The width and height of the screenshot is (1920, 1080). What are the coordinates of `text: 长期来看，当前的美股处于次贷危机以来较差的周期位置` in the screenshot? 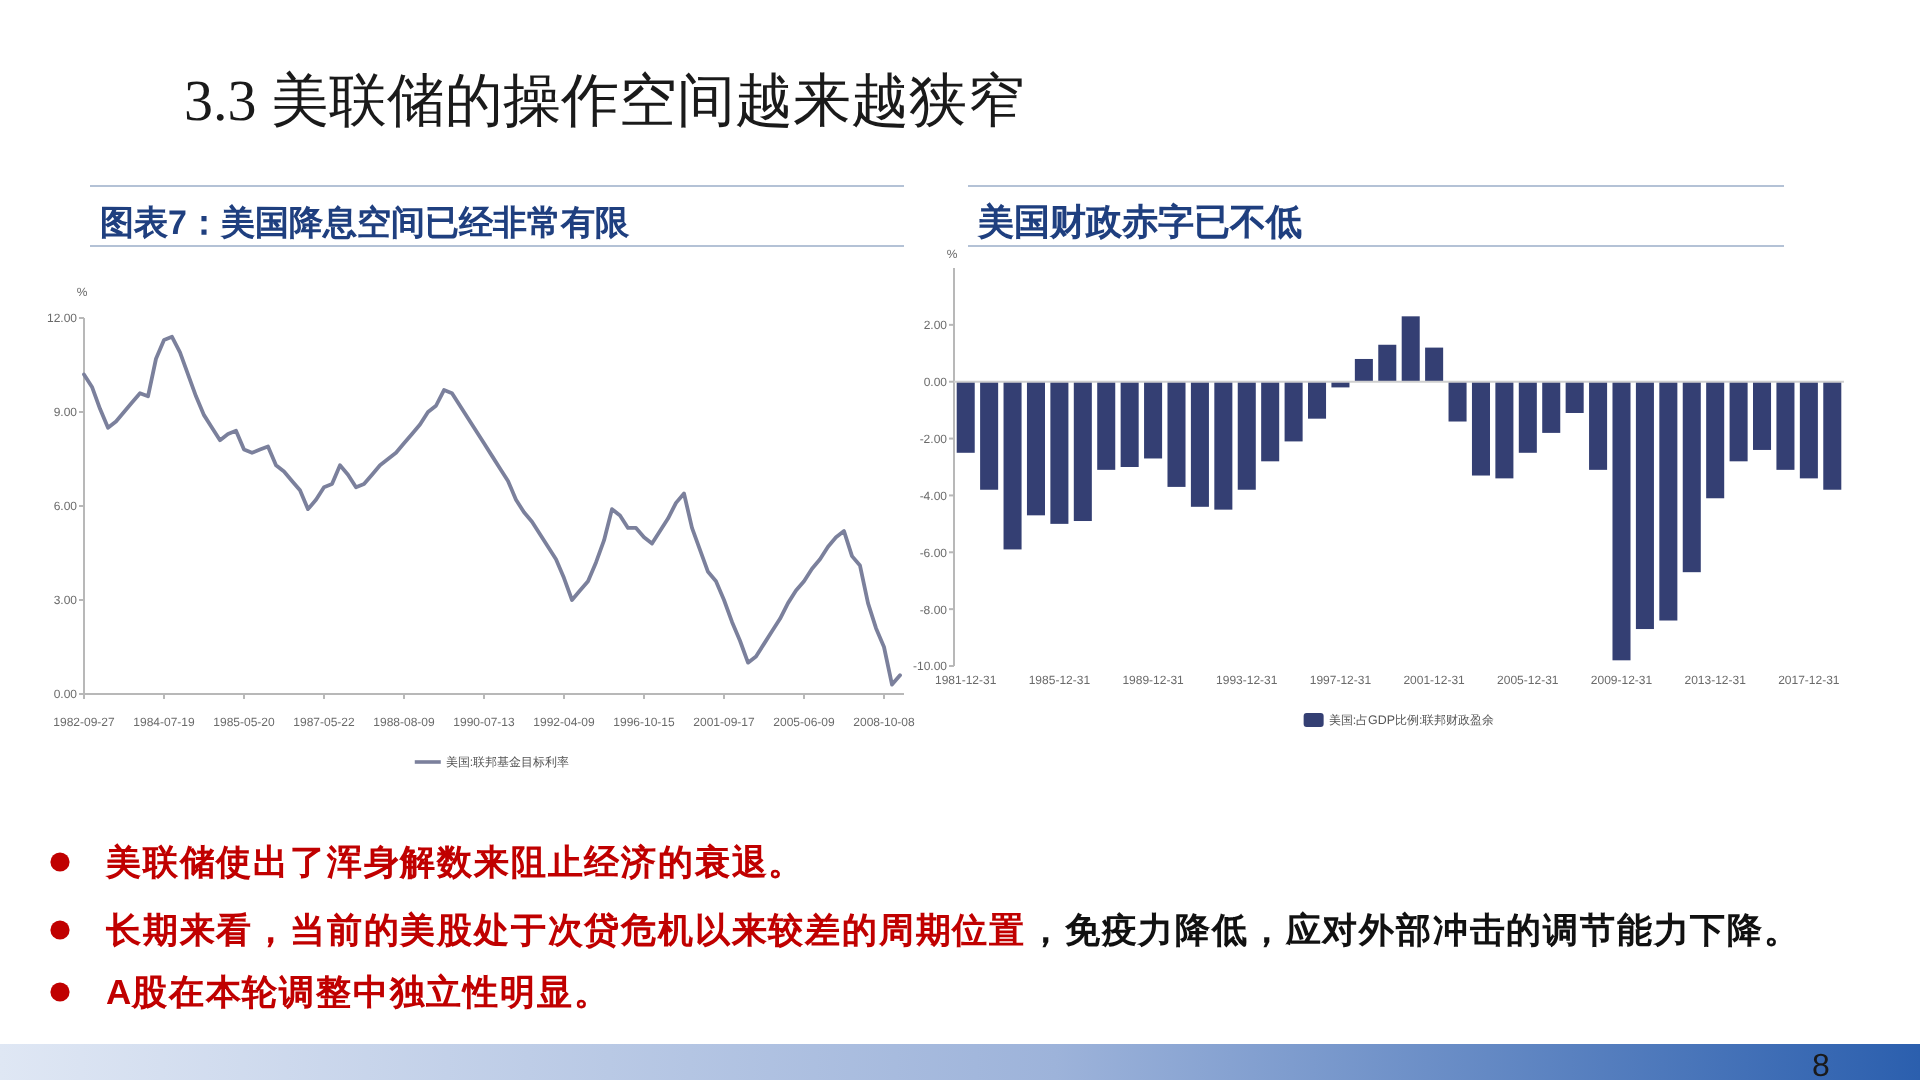 It's located at (565, 930).